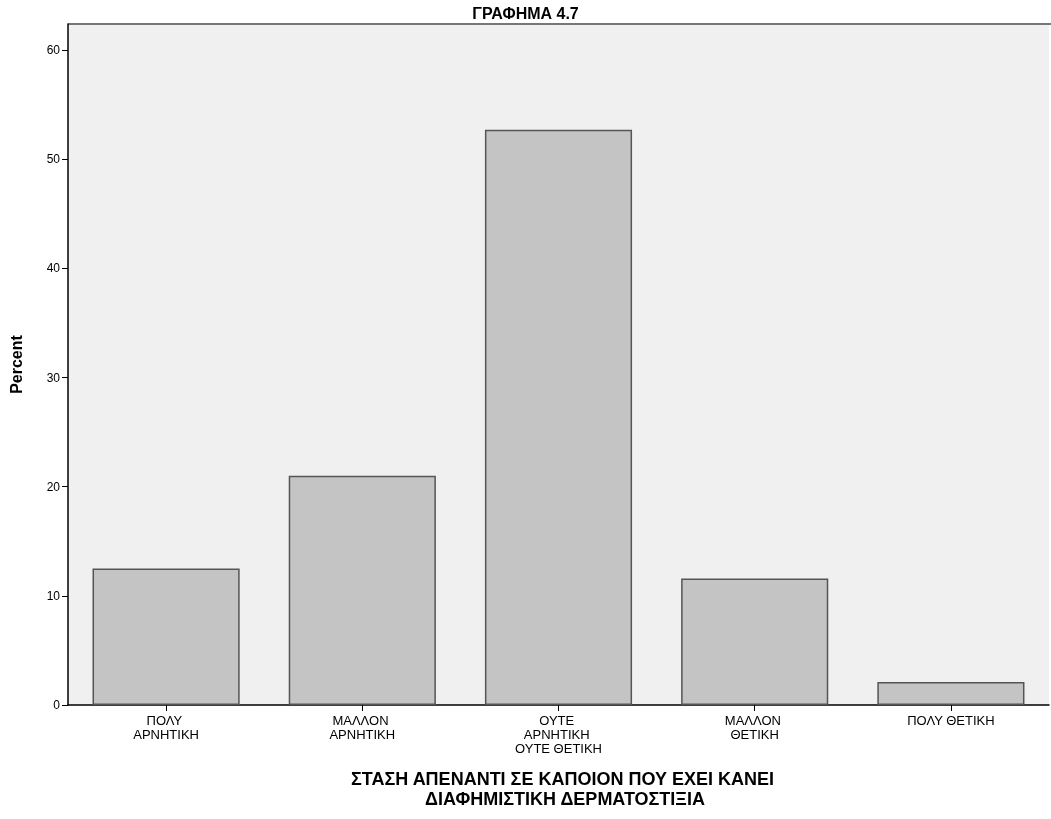  I want to click on x-axis-title: ΣΤΑΣΗ ΑΠΕΝΑΝΤΙ ΣΕ ΚΑΠΟΙΟΝ ΠΟΥ ΕΧΕΙ ΚΑΝΕΙ ΔΙΑΦΗΜΙΣΤΙΚΗ ΔΕΡΜΑΤΟΣΤΙΞΙΑ, so click(565, 789).